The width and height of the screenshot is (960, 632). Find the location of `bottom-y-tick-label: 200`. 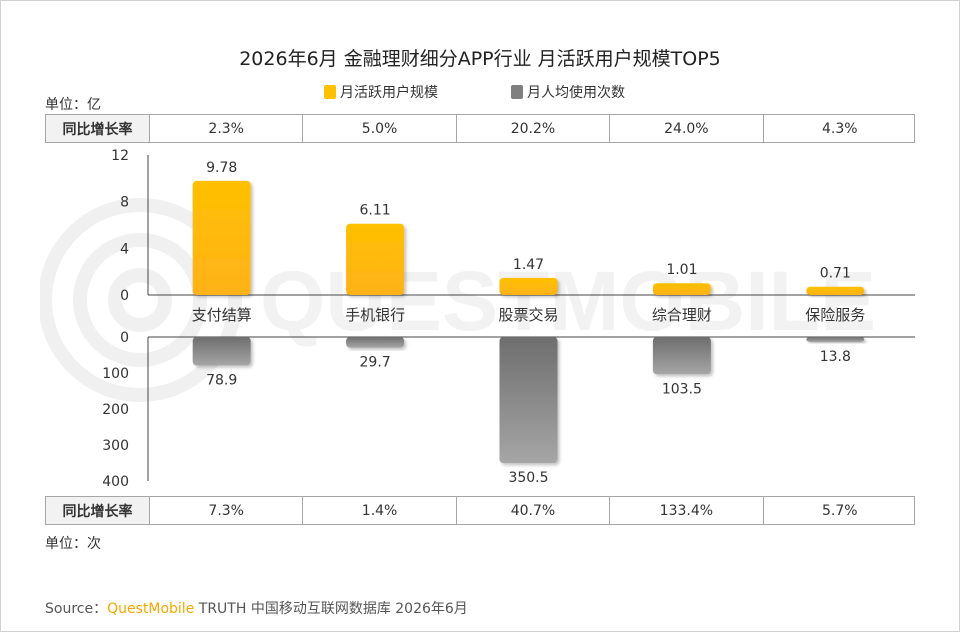

bottom-y-tick-label: 200 is located at coordinates (115, 410).